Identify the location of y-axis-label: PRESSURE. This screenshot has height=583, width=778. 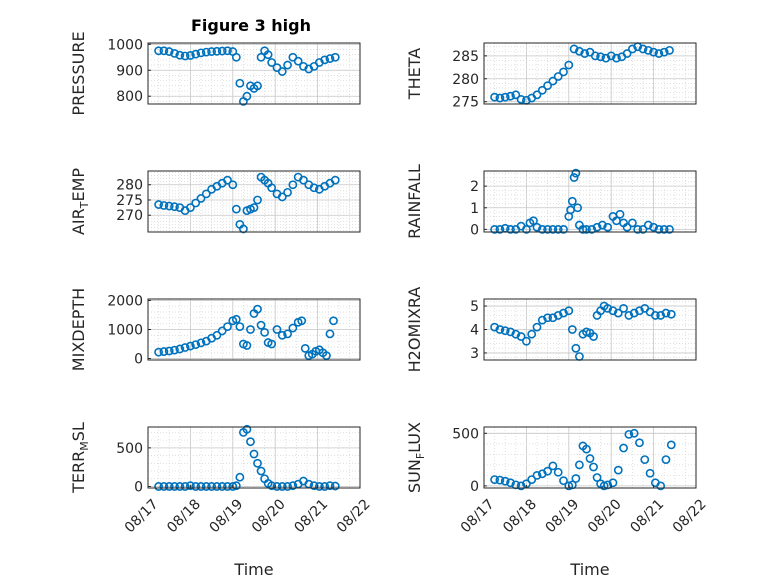
(78, 73).